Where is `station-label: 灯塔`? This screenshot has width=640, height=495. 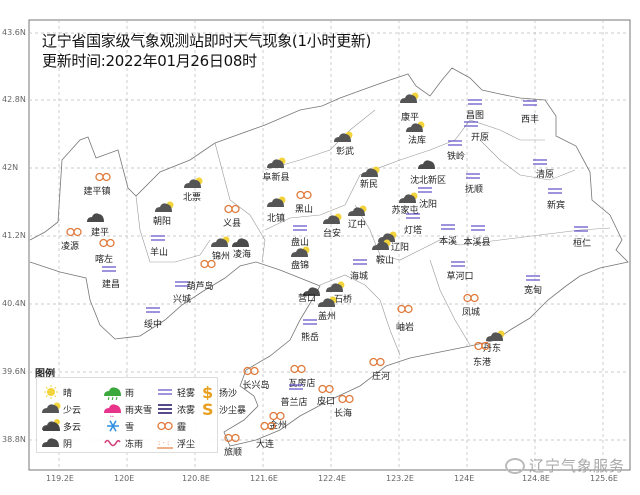 station-label: 灯塔 is located at coordinates (413, 230).